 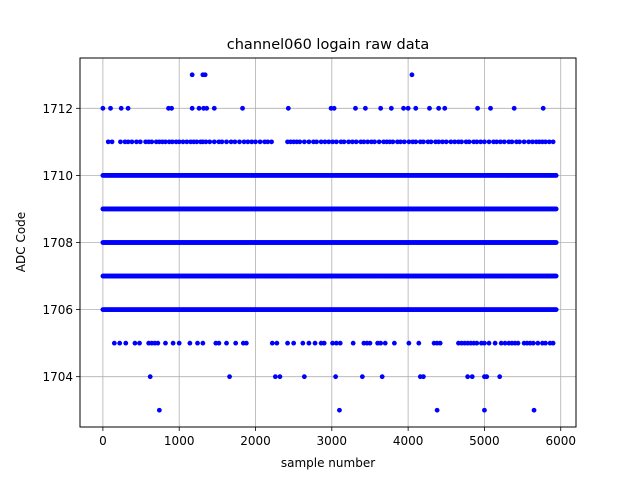 What do you see at coordinates (408, 441) in the screenshot?
I see `x-tick-label: 4000` at bounding box center [408, 441].